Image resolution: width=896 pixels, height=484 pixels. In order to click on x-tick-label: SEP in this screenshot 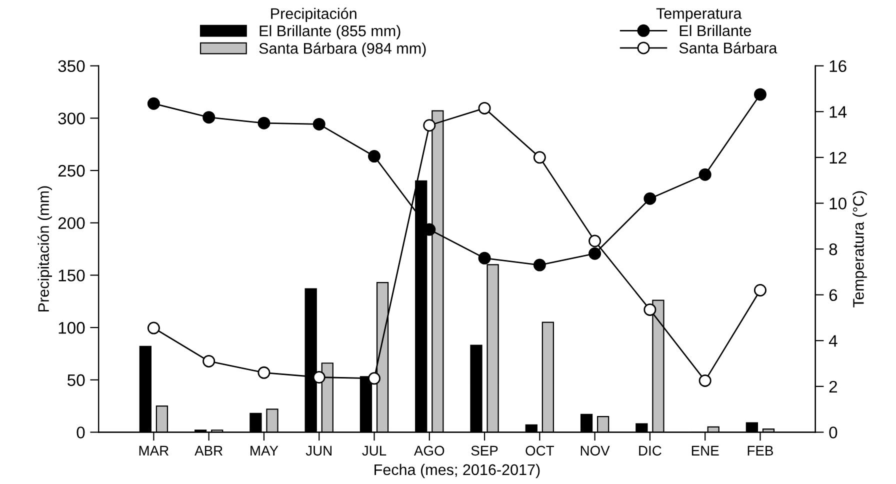, I will do `click(484, 451)`.